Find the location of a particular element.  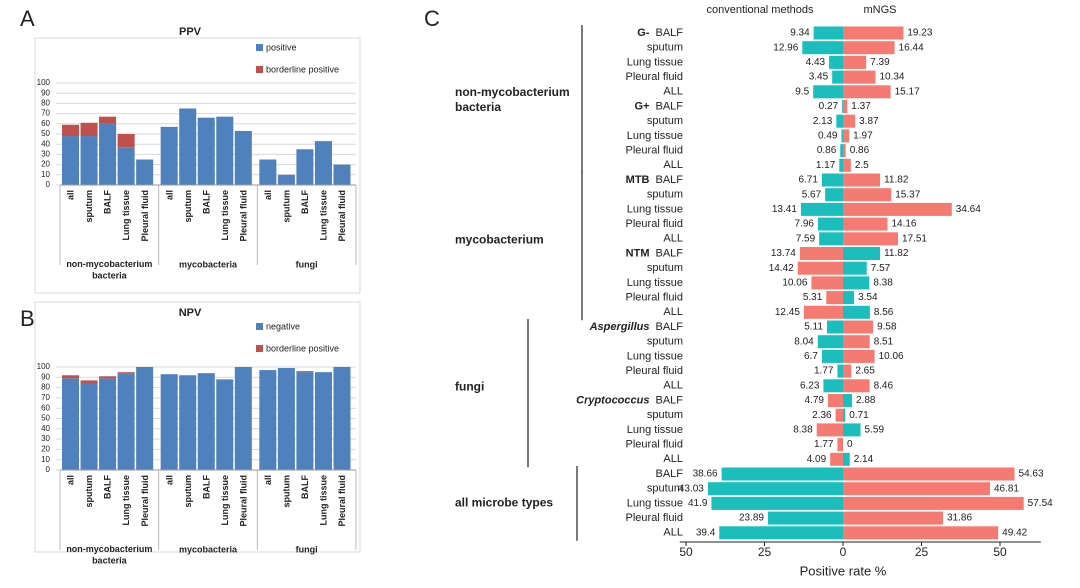

subgroup-label: G- is located at coordinates (643, 33).